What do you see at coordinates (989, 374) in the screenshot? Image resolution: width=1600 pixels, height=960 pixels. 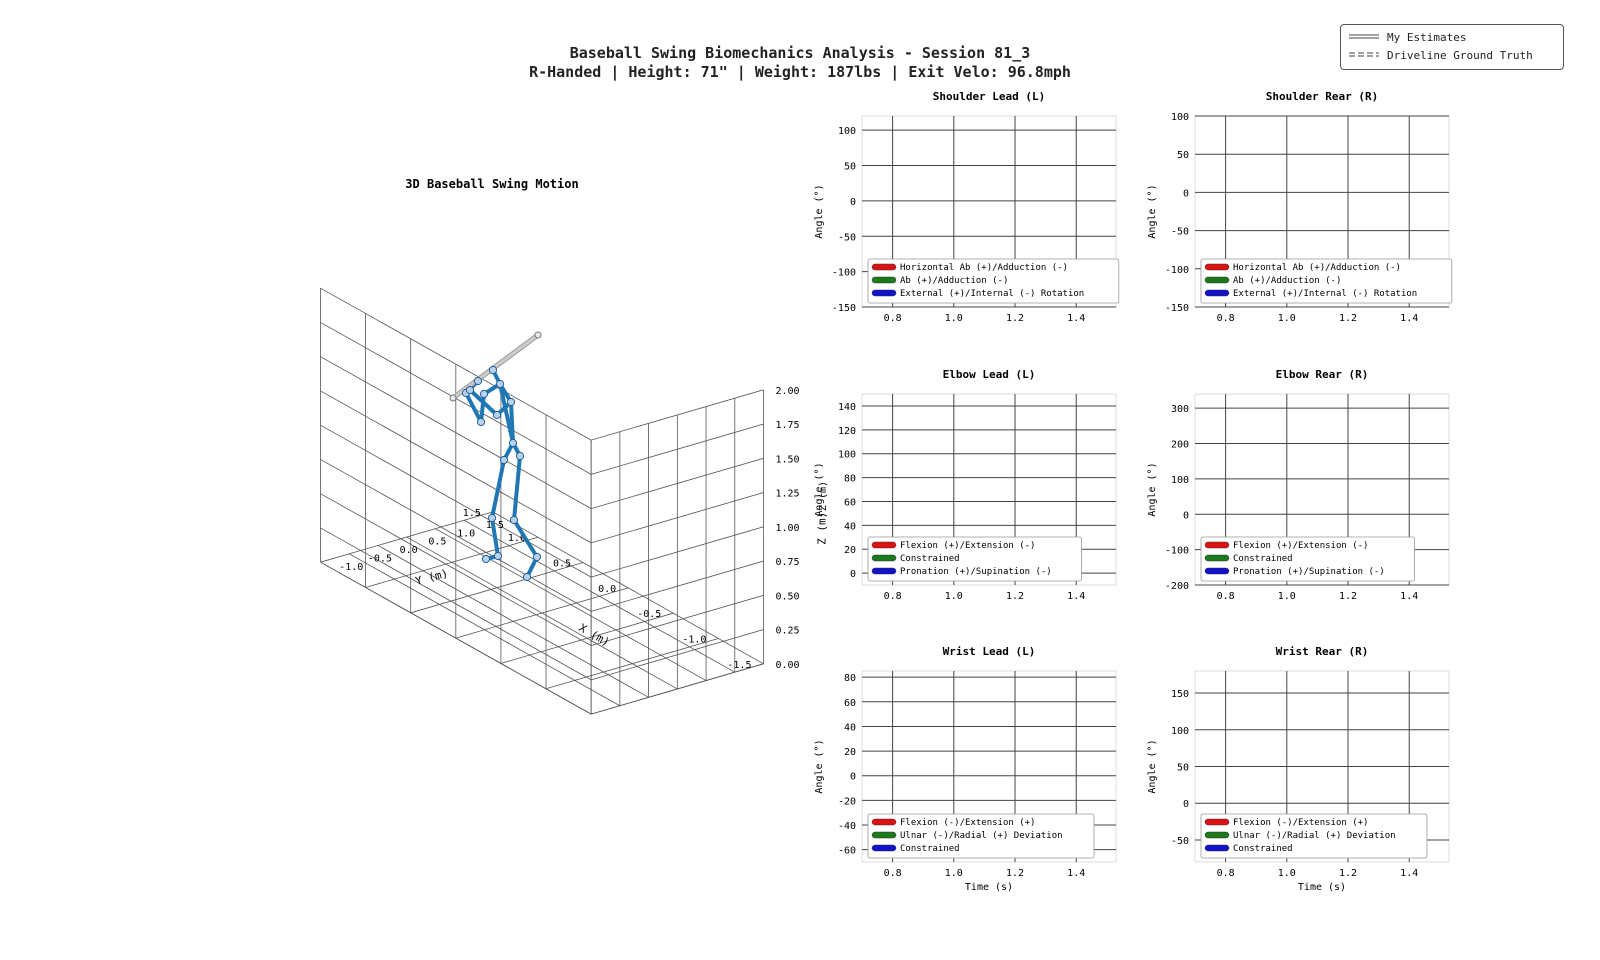 I see `panel-title: Elbow Lead (L)` at bounding box center [989, 374].